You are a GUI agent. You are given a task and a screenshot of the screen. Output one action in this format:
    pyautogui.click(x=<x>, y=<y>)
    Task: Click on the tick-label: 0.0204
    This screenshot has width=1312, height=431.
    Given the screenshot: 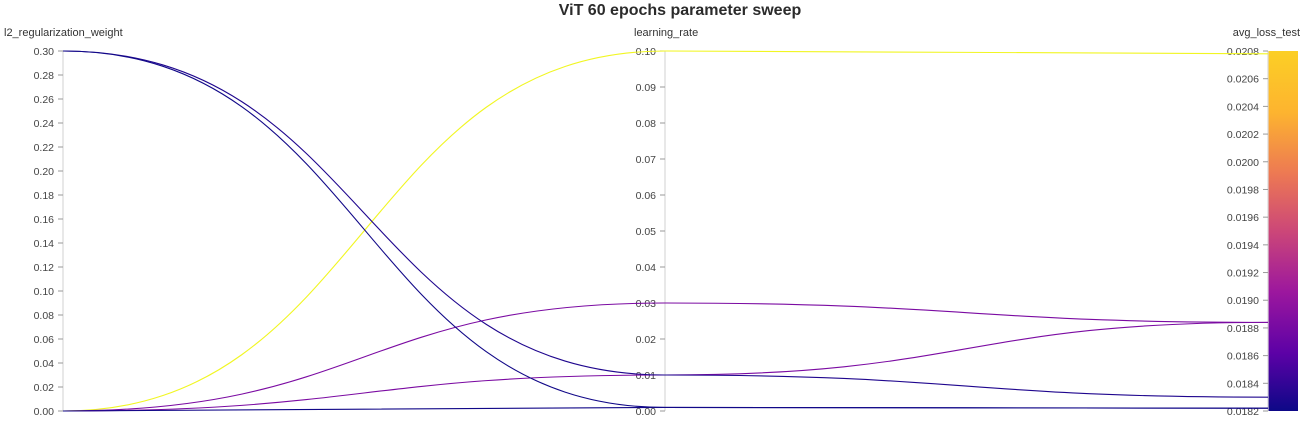 What is the action you would take?
    pyautogui.click(x=1243, y=107)
    